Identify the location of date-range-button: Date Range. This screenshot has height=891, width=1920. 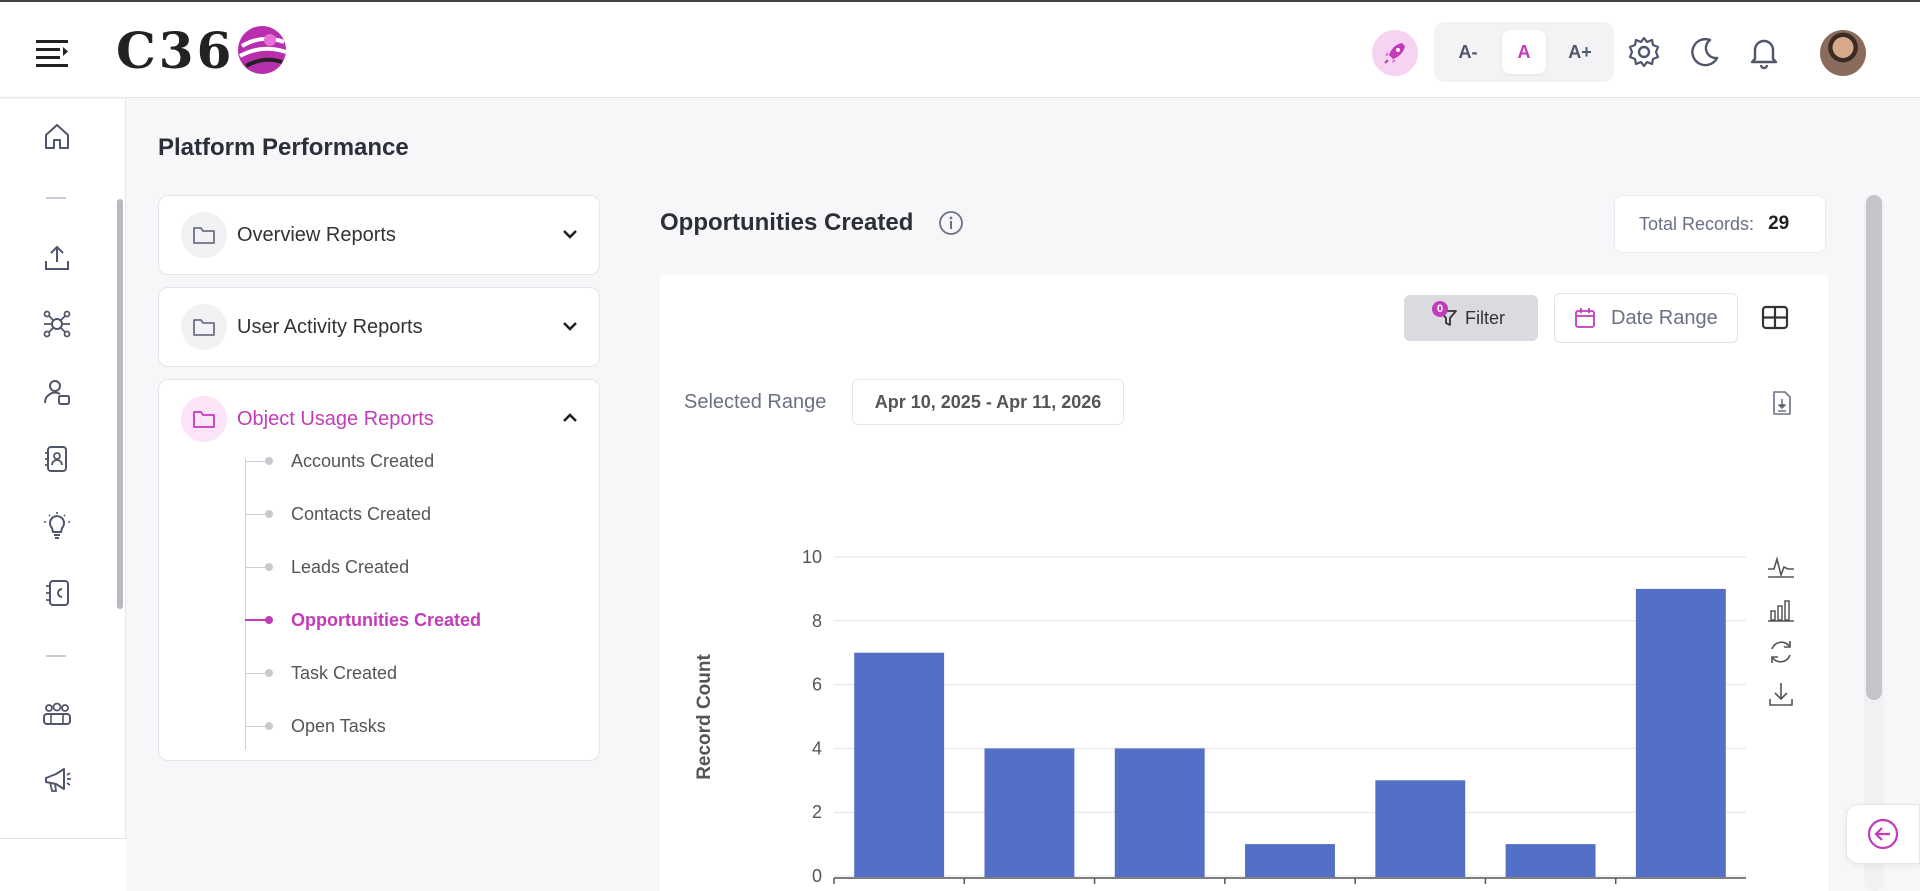
(1646, 318).